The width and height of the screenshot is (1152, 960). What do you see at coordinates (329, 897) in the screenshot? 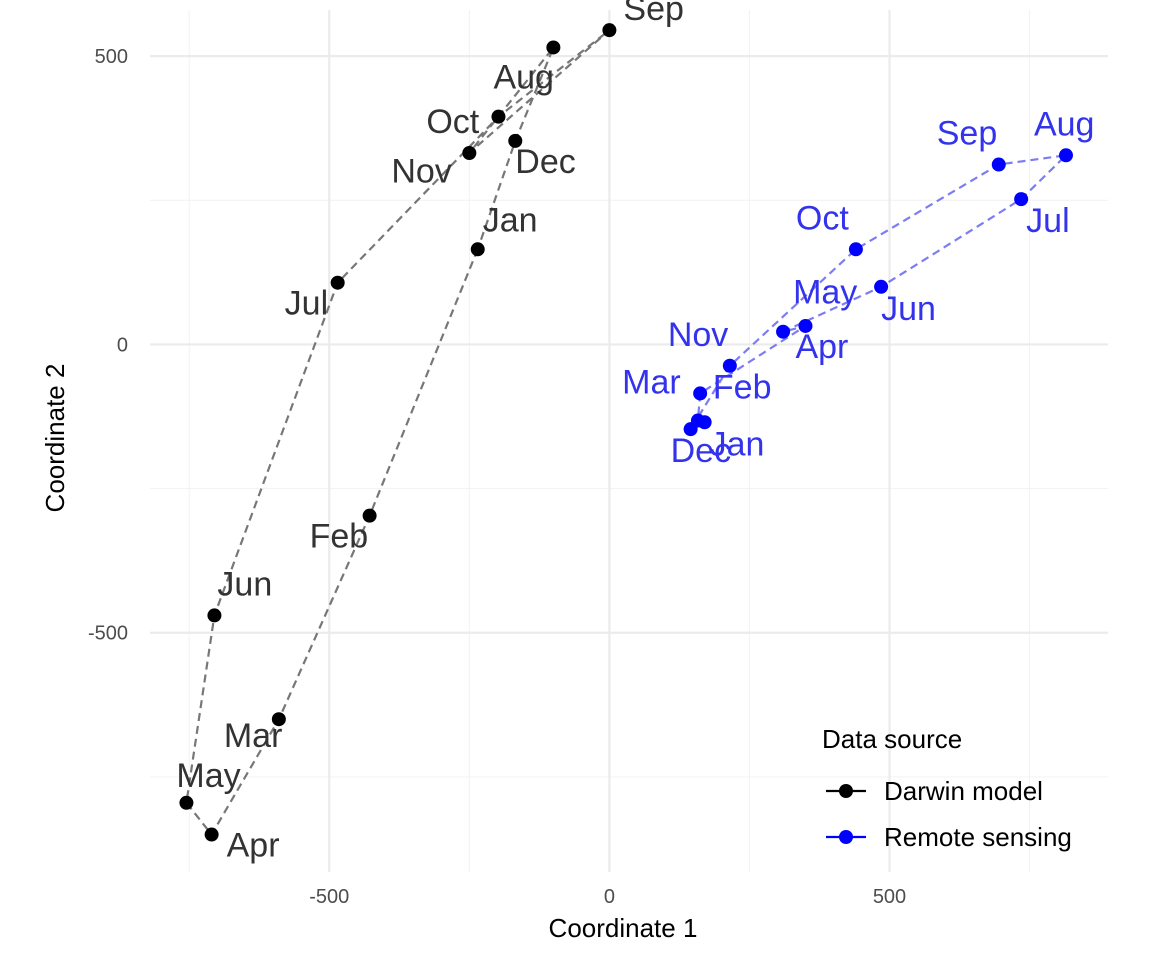
I see `x-tick-label: -500` at bounding box center [329, 897].